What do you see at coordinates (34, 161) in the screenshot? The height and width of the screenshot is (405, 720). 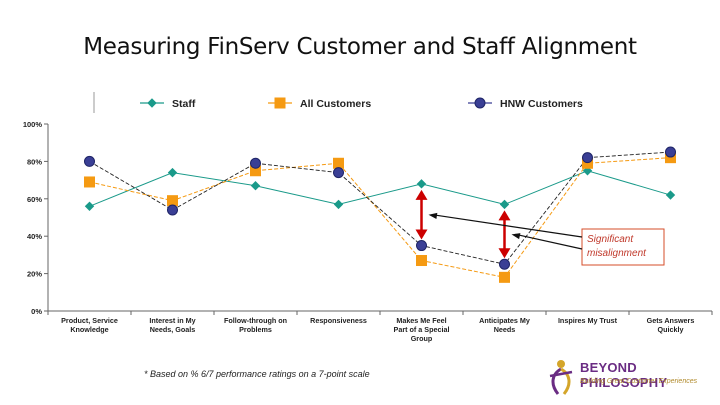 I see `y-tick-label: 80%` at bounding box center [34, 161].